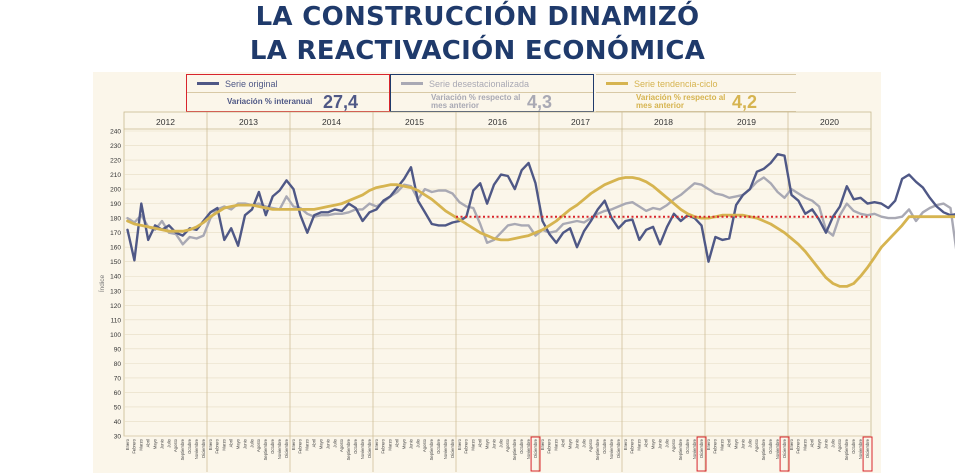 The height and width of the screenshot is (473, 955). What do you see at coordinates (115, 146) in the screenshot?
I see `y-tick-label: 230` at bounding box center [115, 146].